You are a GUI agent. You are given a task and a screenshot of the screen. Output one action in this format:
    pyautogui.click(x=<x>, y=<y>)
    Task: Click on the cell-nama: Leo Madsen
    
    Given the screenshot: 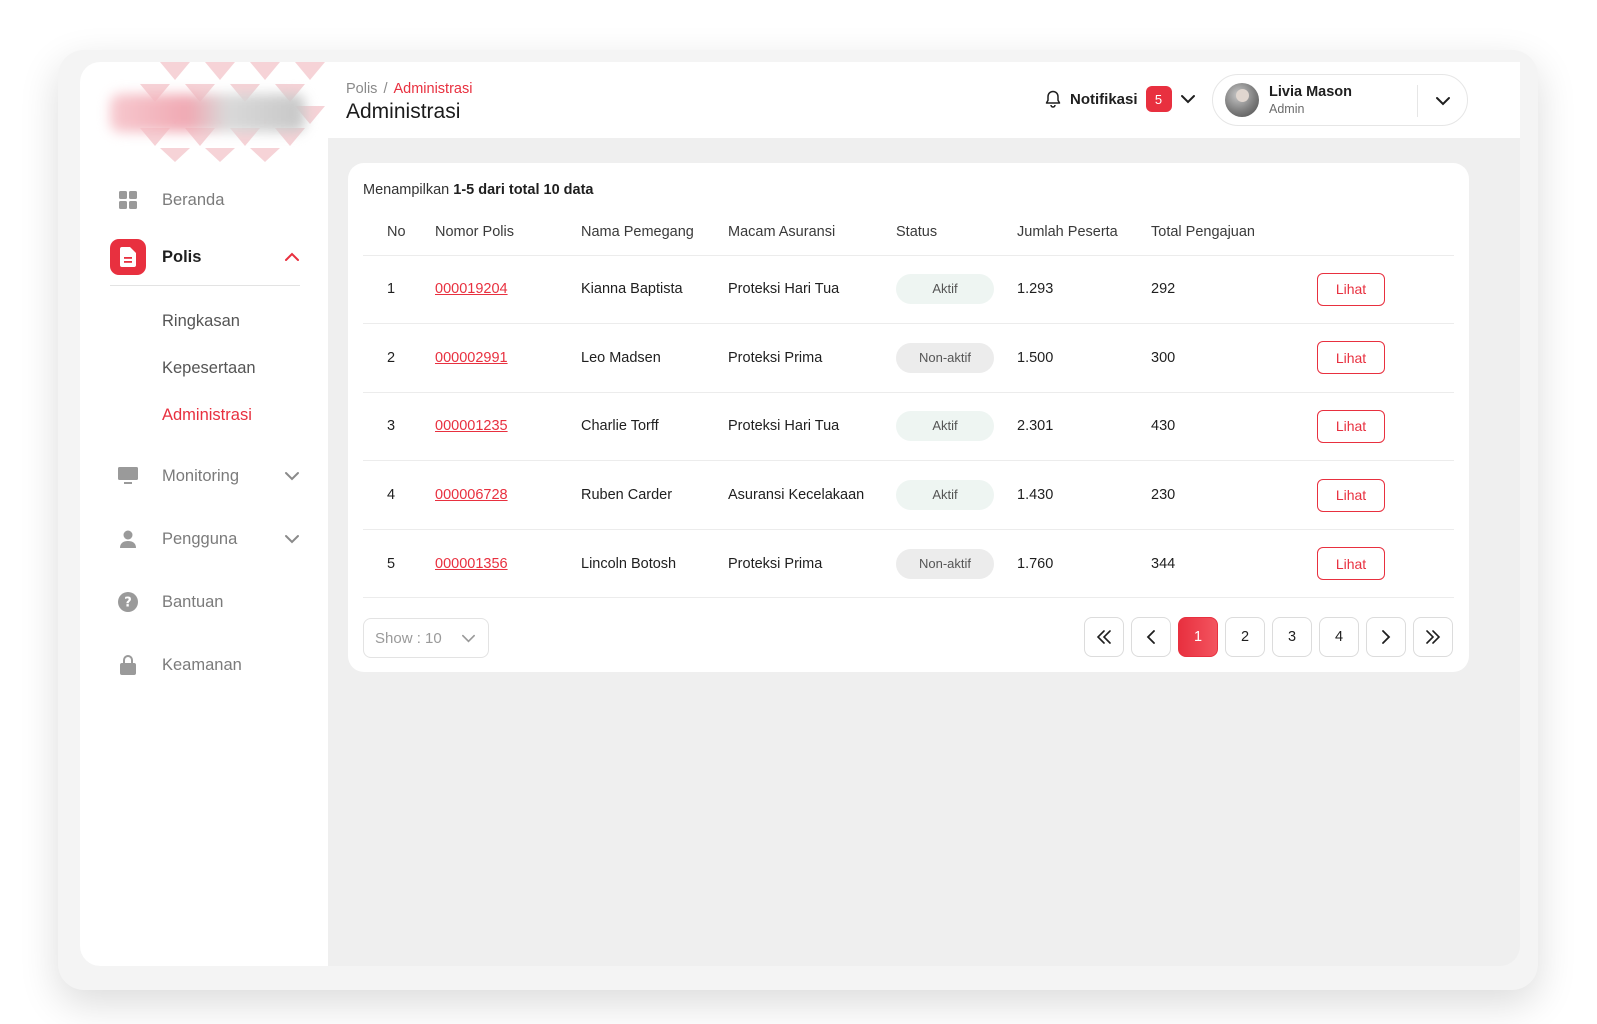 What is the action you would take?
    pyautogui.click(x=654, y=358)
    